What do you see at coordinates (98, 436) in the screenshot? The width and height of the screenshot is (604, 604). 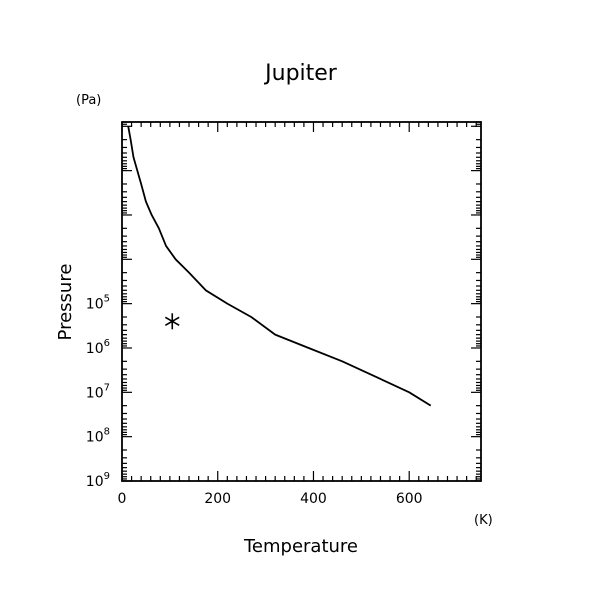 I see `y-tick-label: 10⁸` at bounding box center [98, 436].